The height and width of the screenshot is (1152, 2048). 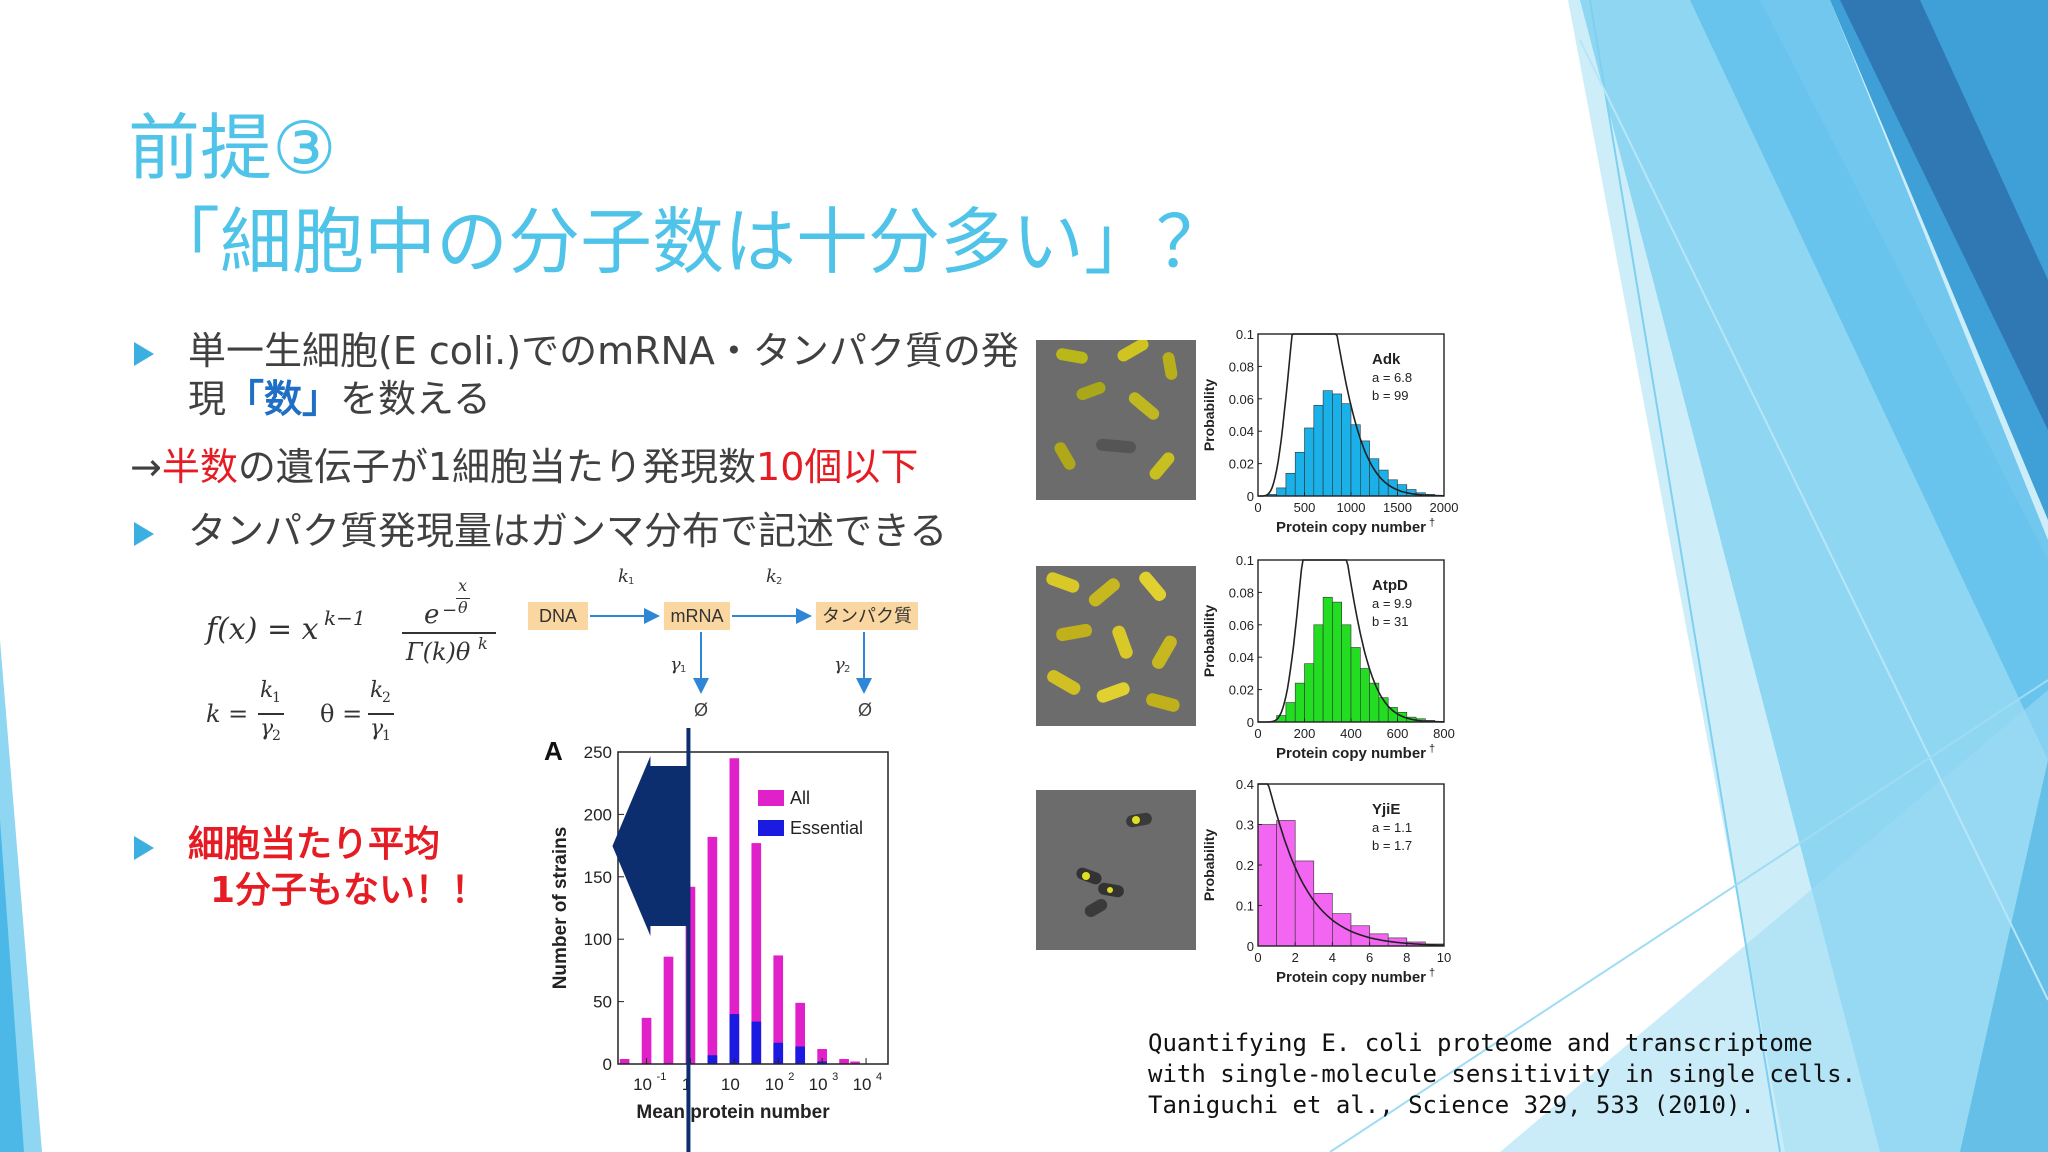 What do you see at coordinates (144, 534) in the screenshot?
I see `bullet-arrow-icon` at bounding box center [144, 534].